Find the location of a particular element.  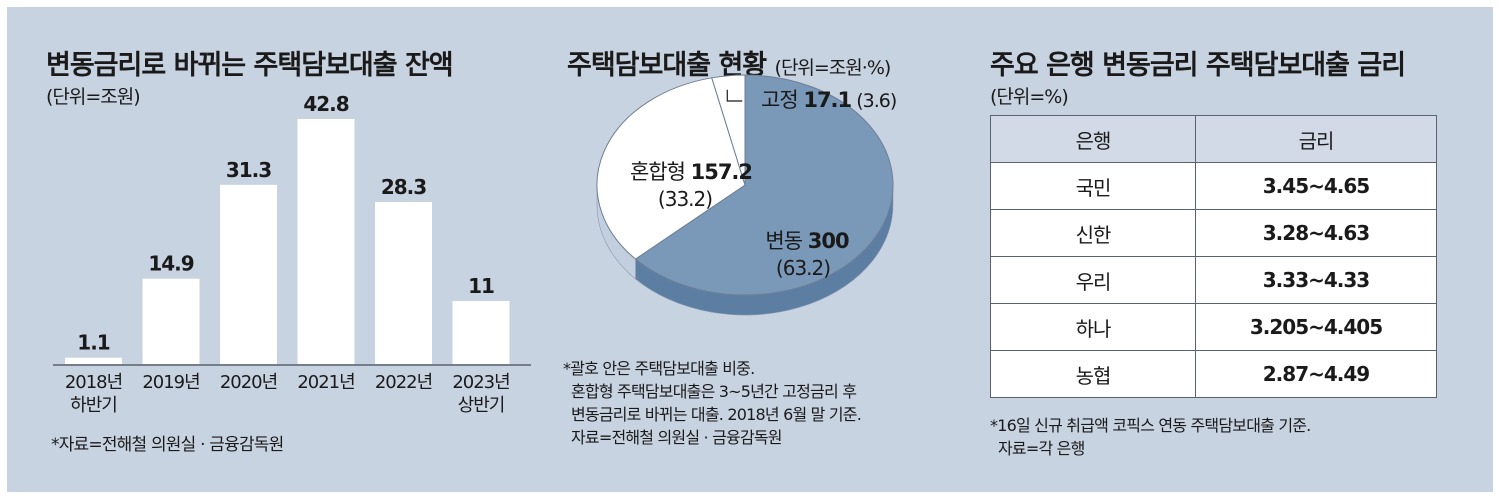

bar-value-label: 14.9 is located at coordinates (170, 264).